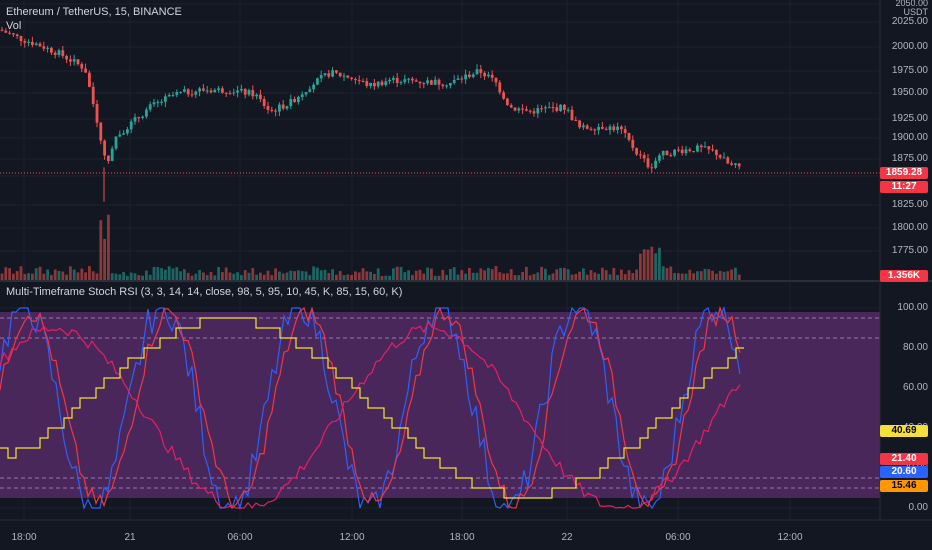 This screenshot has height=550, width=932. I want to click on symbol-title: Ethereum / TetherUS, 15, BINANCE, so click(94, 12).